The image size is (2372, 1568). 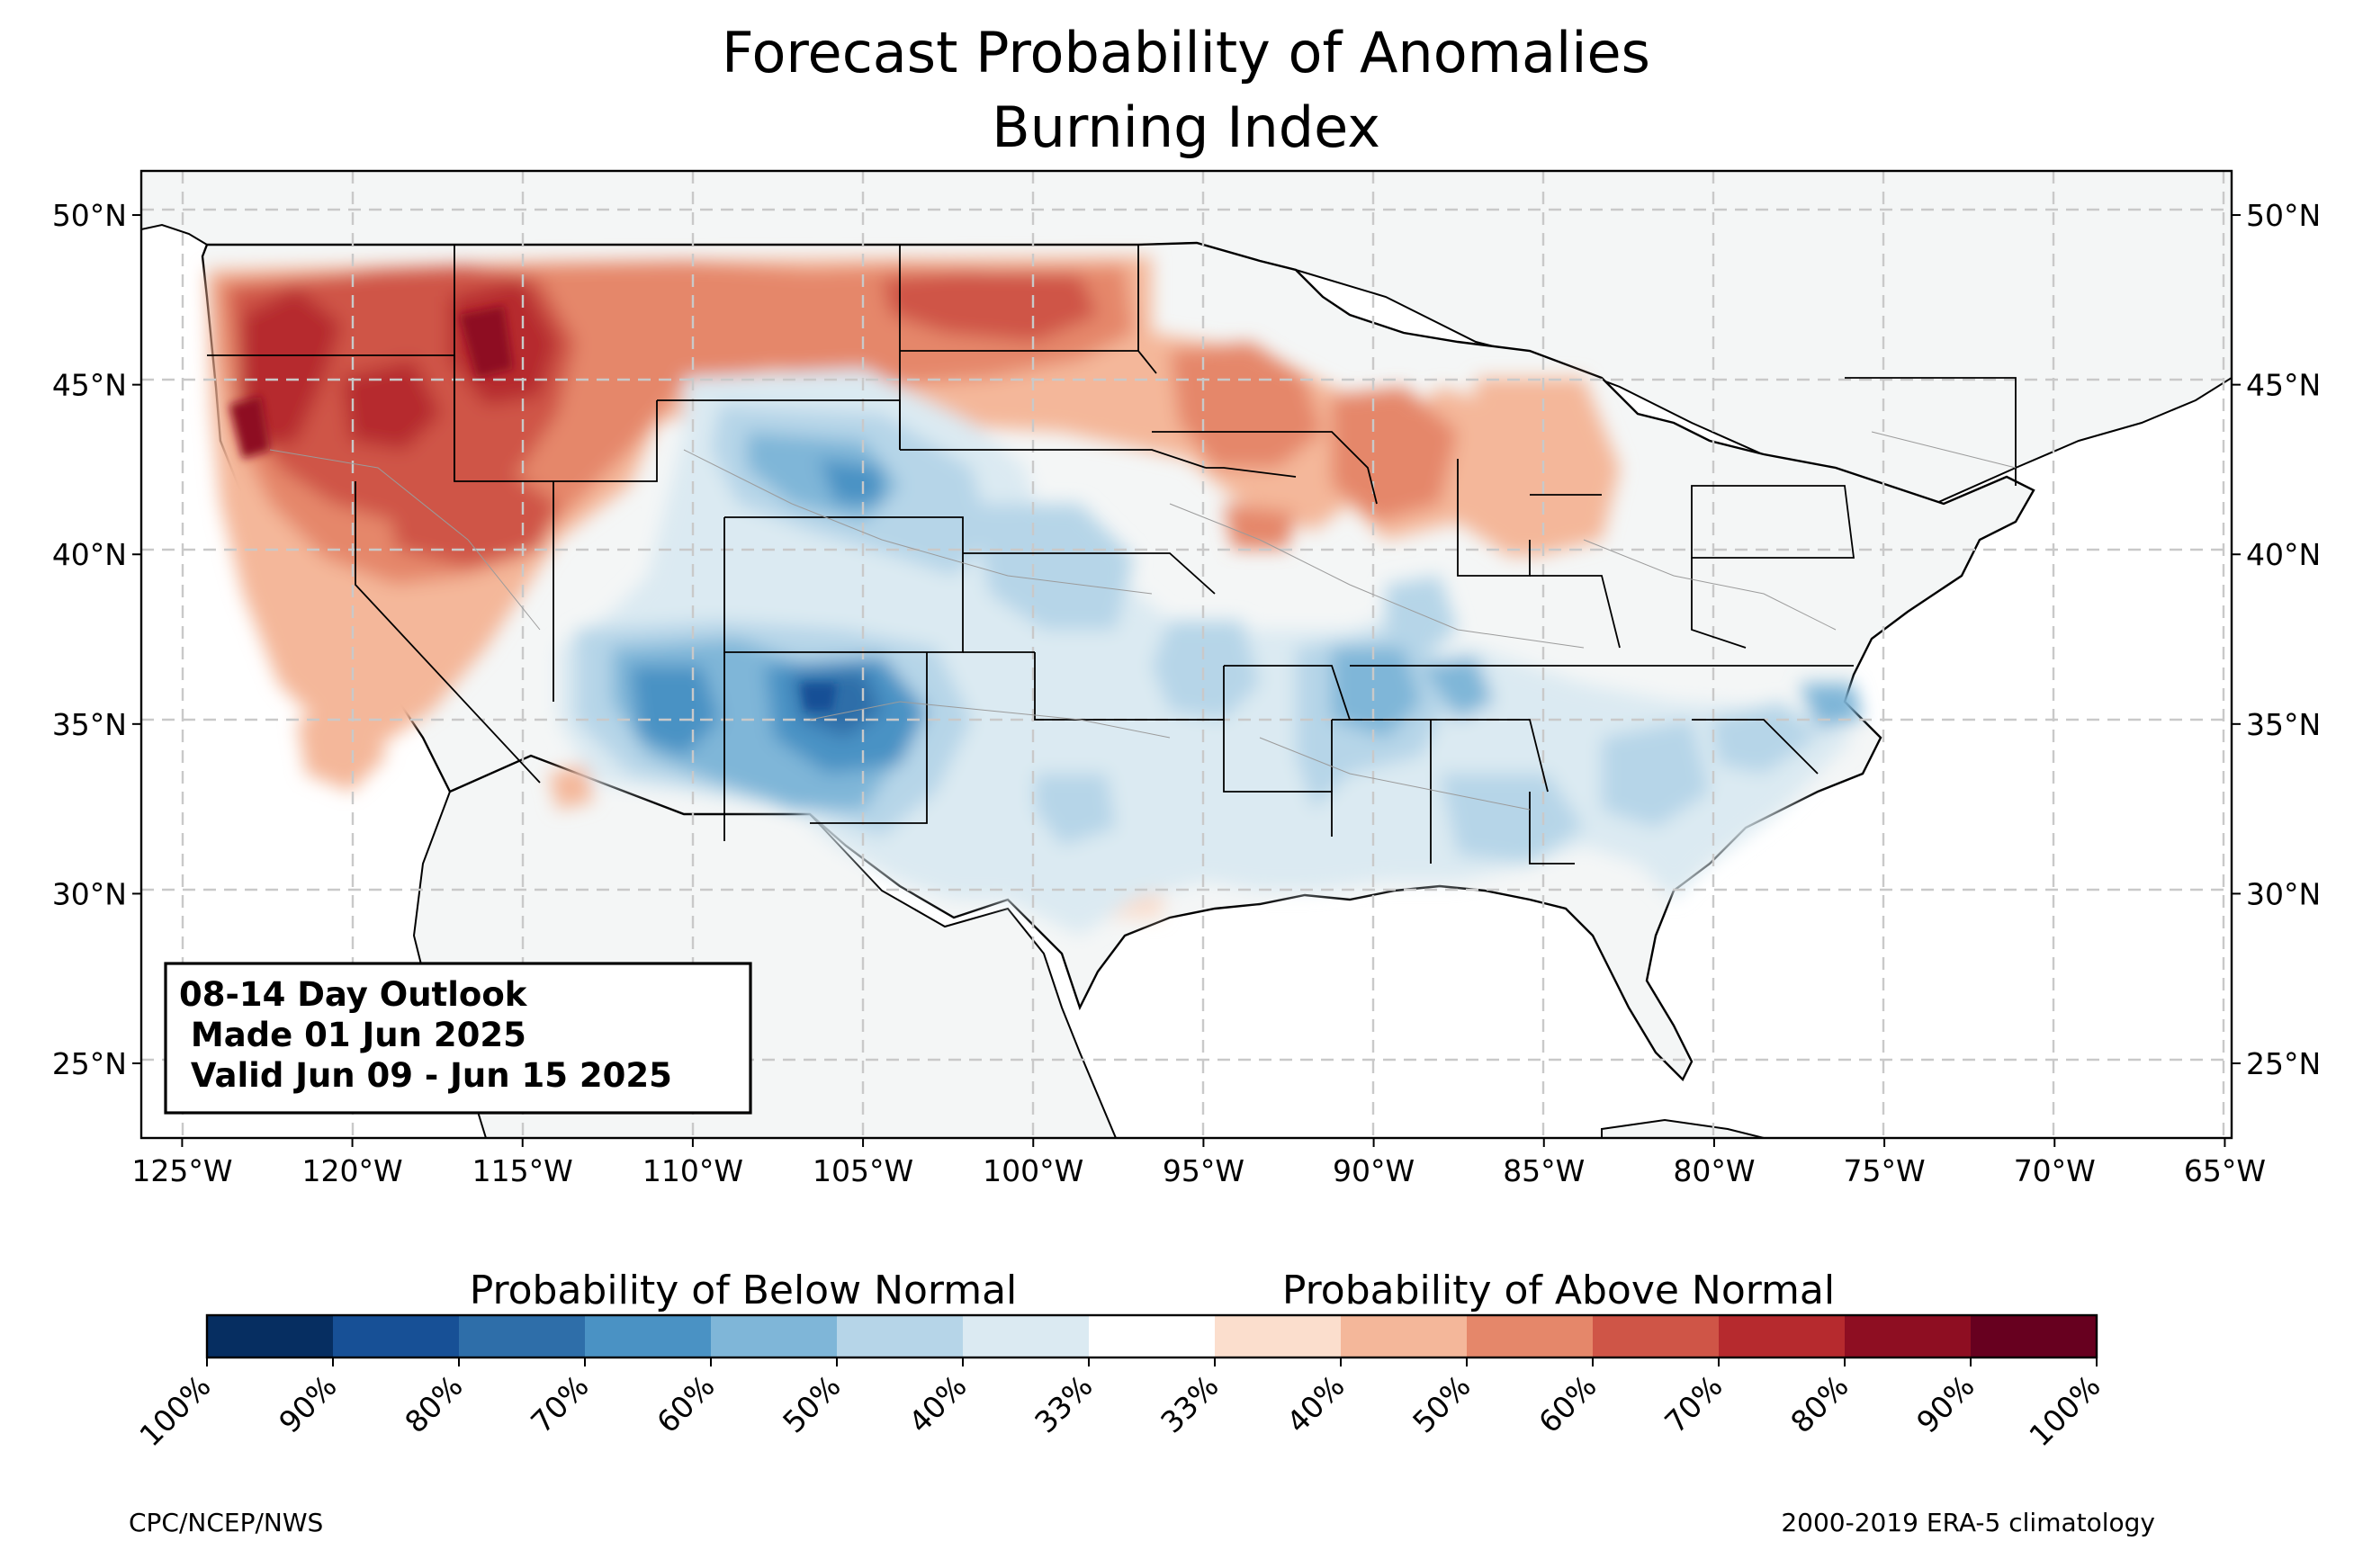 I want to click on lat-tick-label-left-40n: 40°N, so click(x=89, y=554).